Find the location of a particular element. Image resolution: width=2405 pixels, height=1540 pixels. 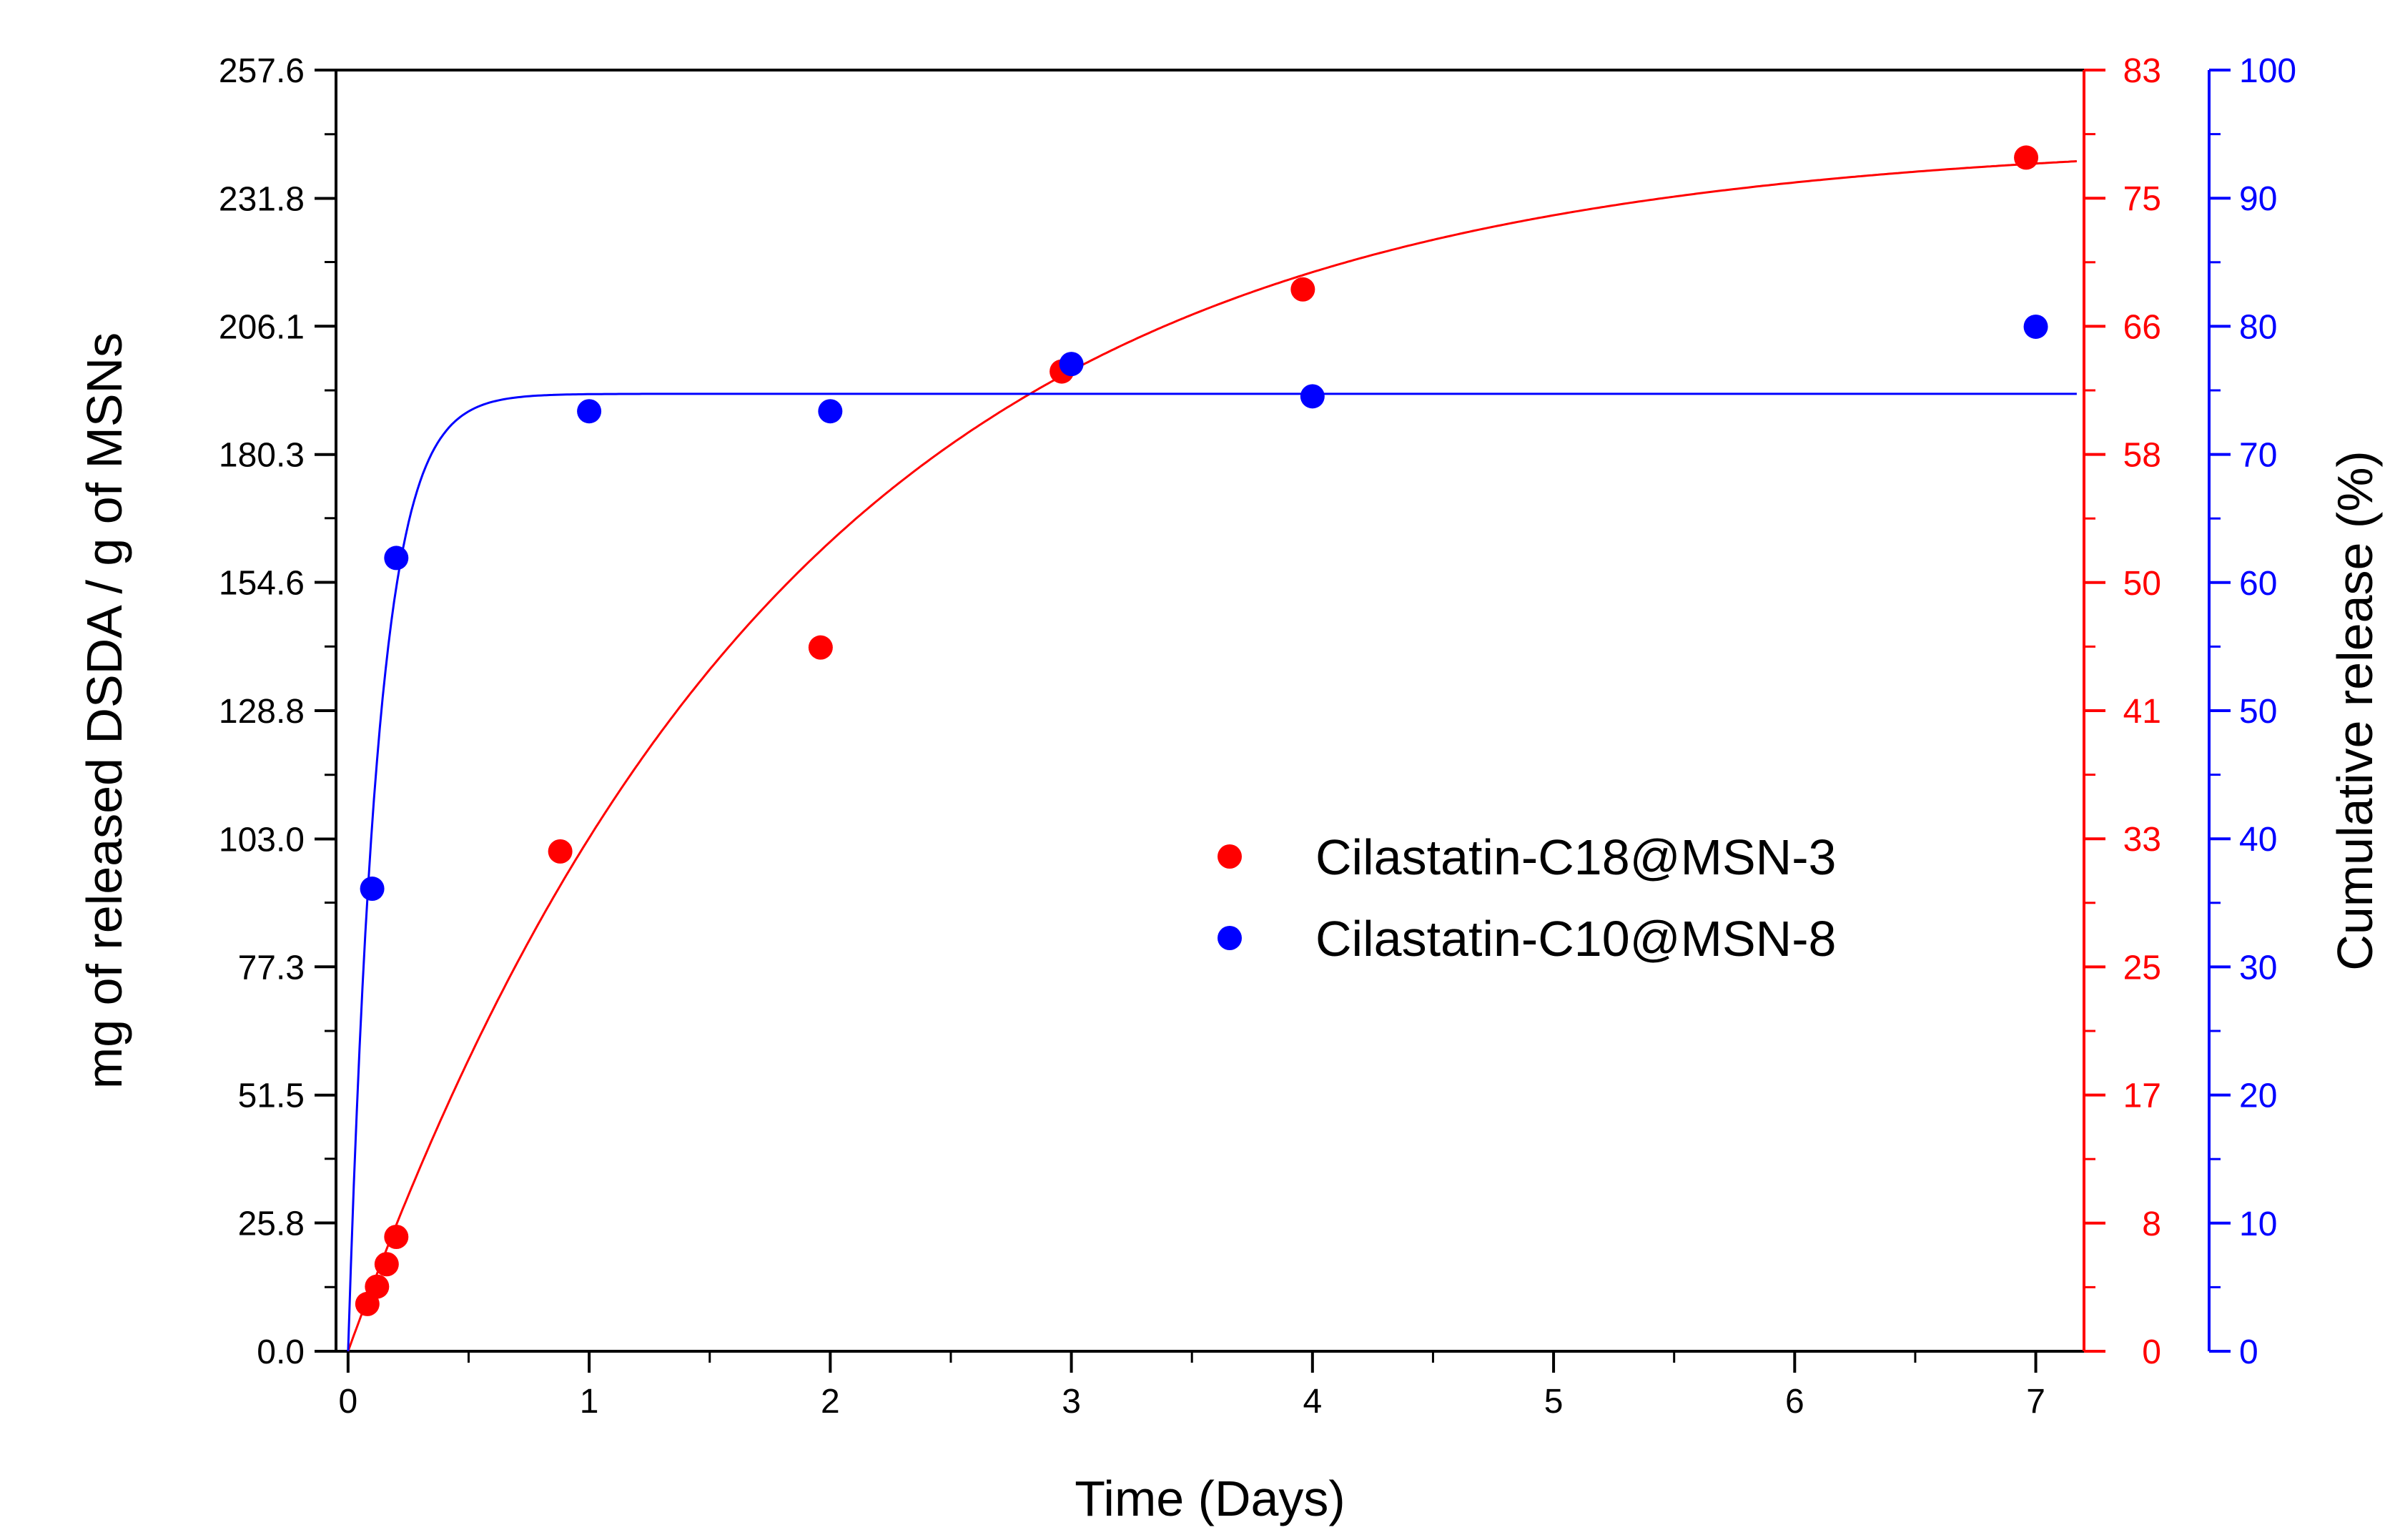

y-left-tick-label: 128.8 is located at coordinates (262, 712).